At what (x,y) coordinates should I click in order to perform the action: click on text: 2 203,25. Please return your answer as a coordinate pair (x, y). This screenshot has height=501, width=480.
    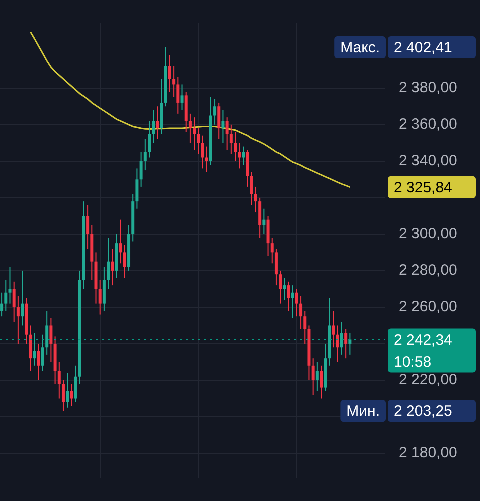
    Looking at the image, I should click on (423, 411).